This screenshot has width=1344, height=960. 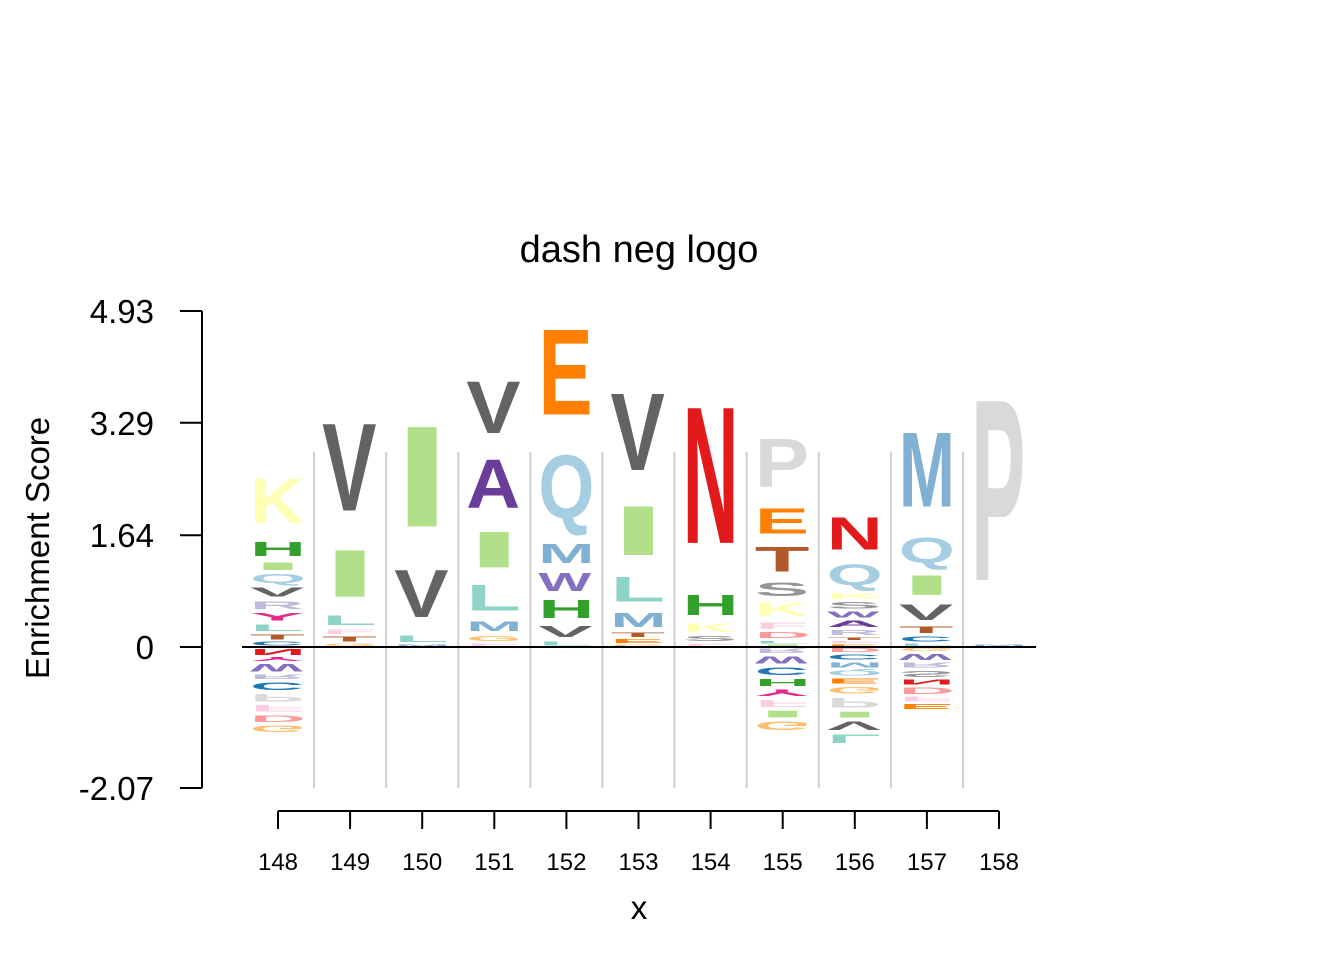 I want to click on y-tick-label: 1.64, so click(x=122, y=535).